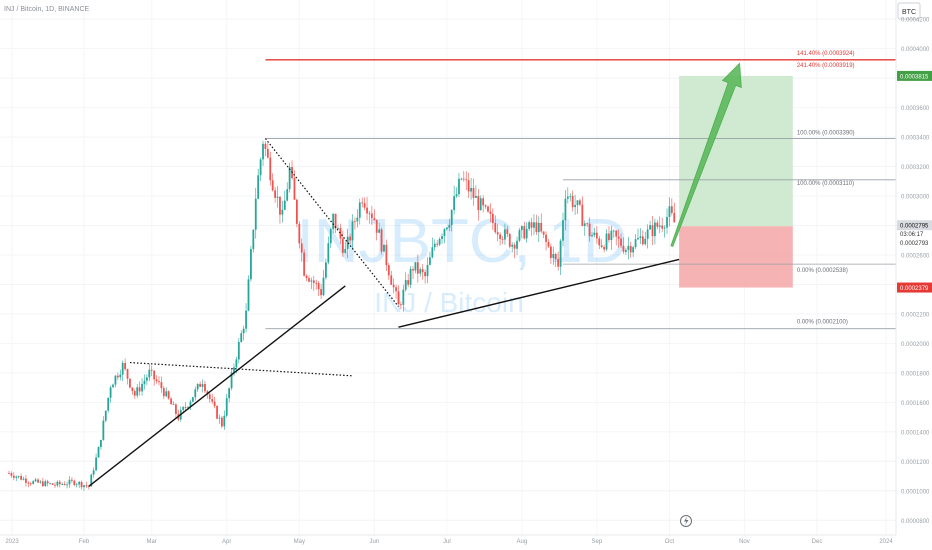 The image size is (932, 550). I want to click on x-tick-label: May, so click(299, 542).